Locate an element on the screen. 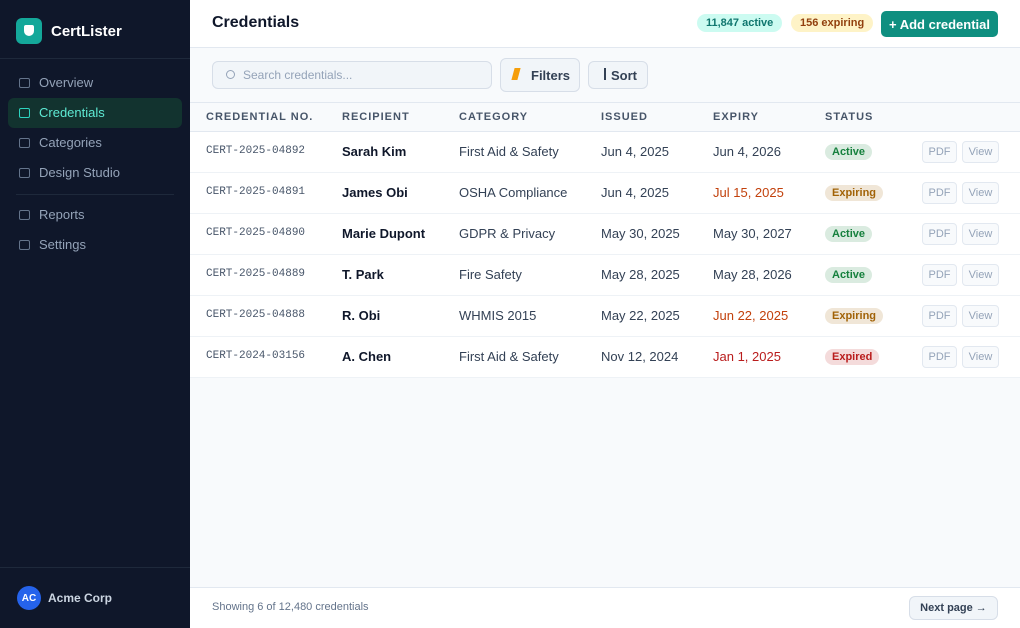 The height and width of the screenshot is (628, 1020). expiry: Jun 22, 2025 is located at coordinates (751, 315).